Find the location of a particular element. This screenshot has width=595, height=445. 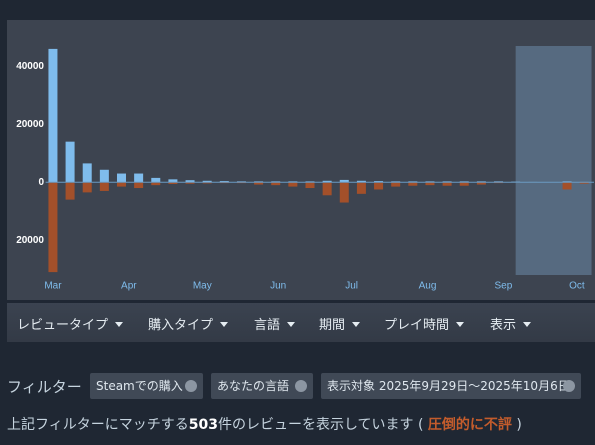

filter-chip: Steamでの購入 is located at coordinates (146, 386).